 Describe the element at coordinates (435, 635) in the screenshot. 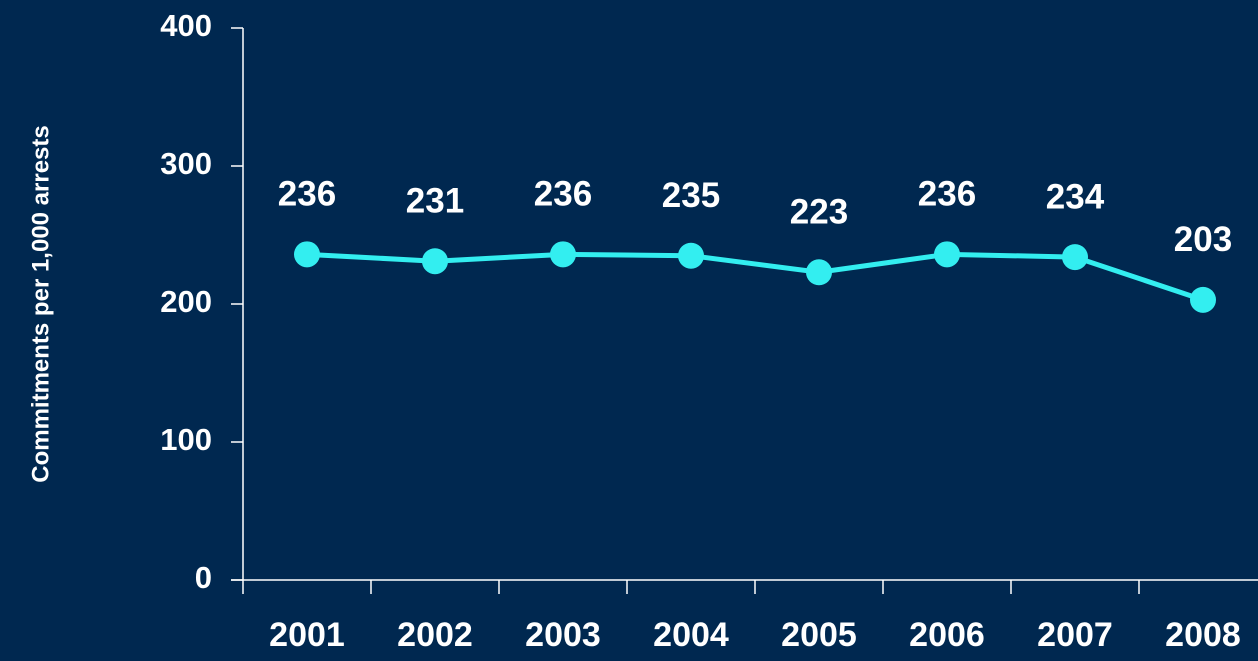

I see `x-tick-label: 2002` at that location.